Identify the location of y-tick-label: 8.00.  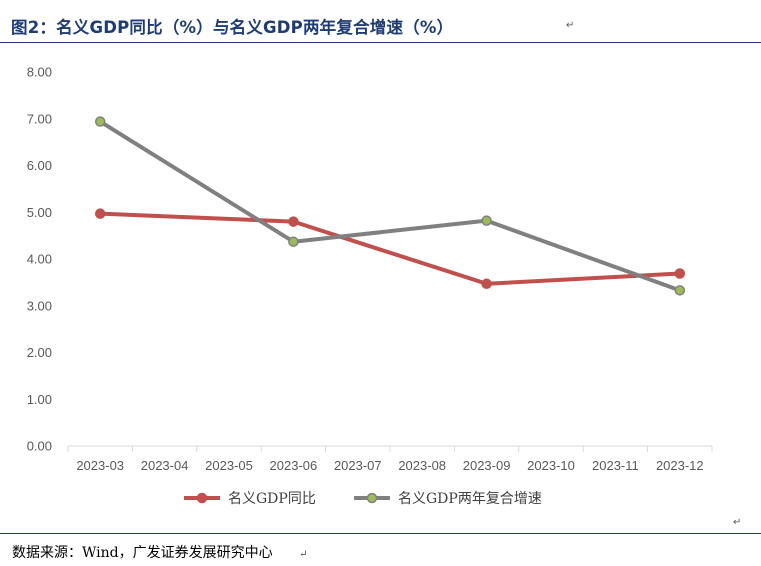
(39, 72).